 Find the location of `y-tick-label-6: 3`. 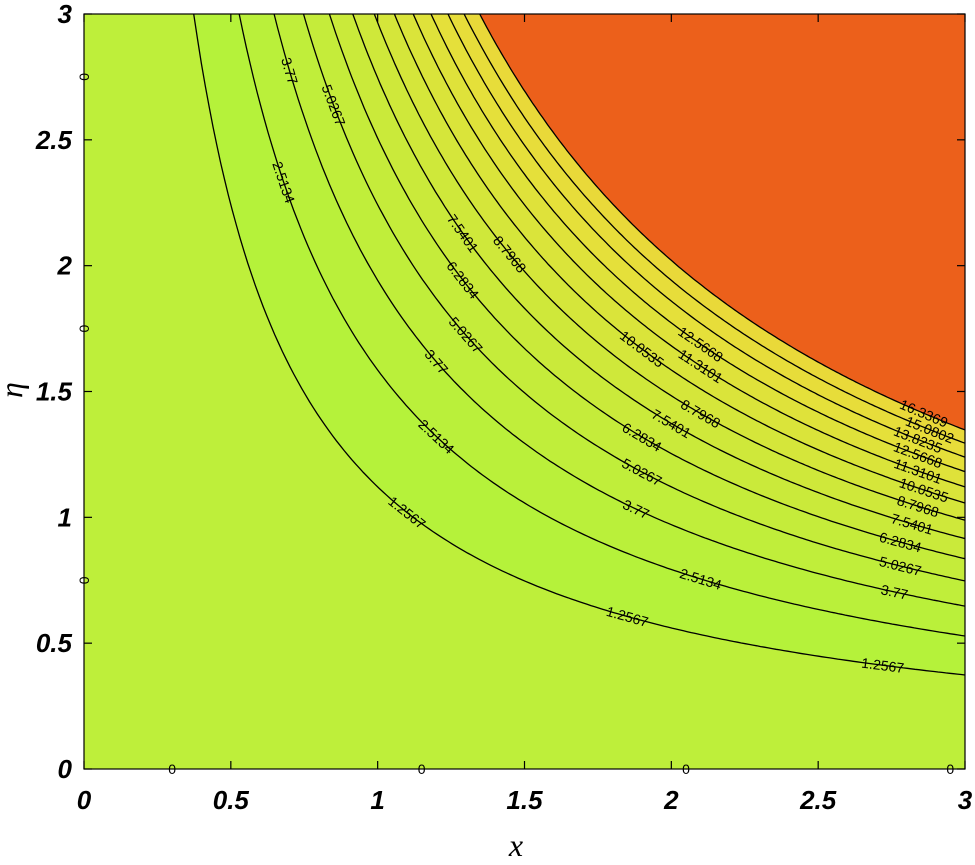

y-tick-label-6: 3 is located at coordinates (65, 14).